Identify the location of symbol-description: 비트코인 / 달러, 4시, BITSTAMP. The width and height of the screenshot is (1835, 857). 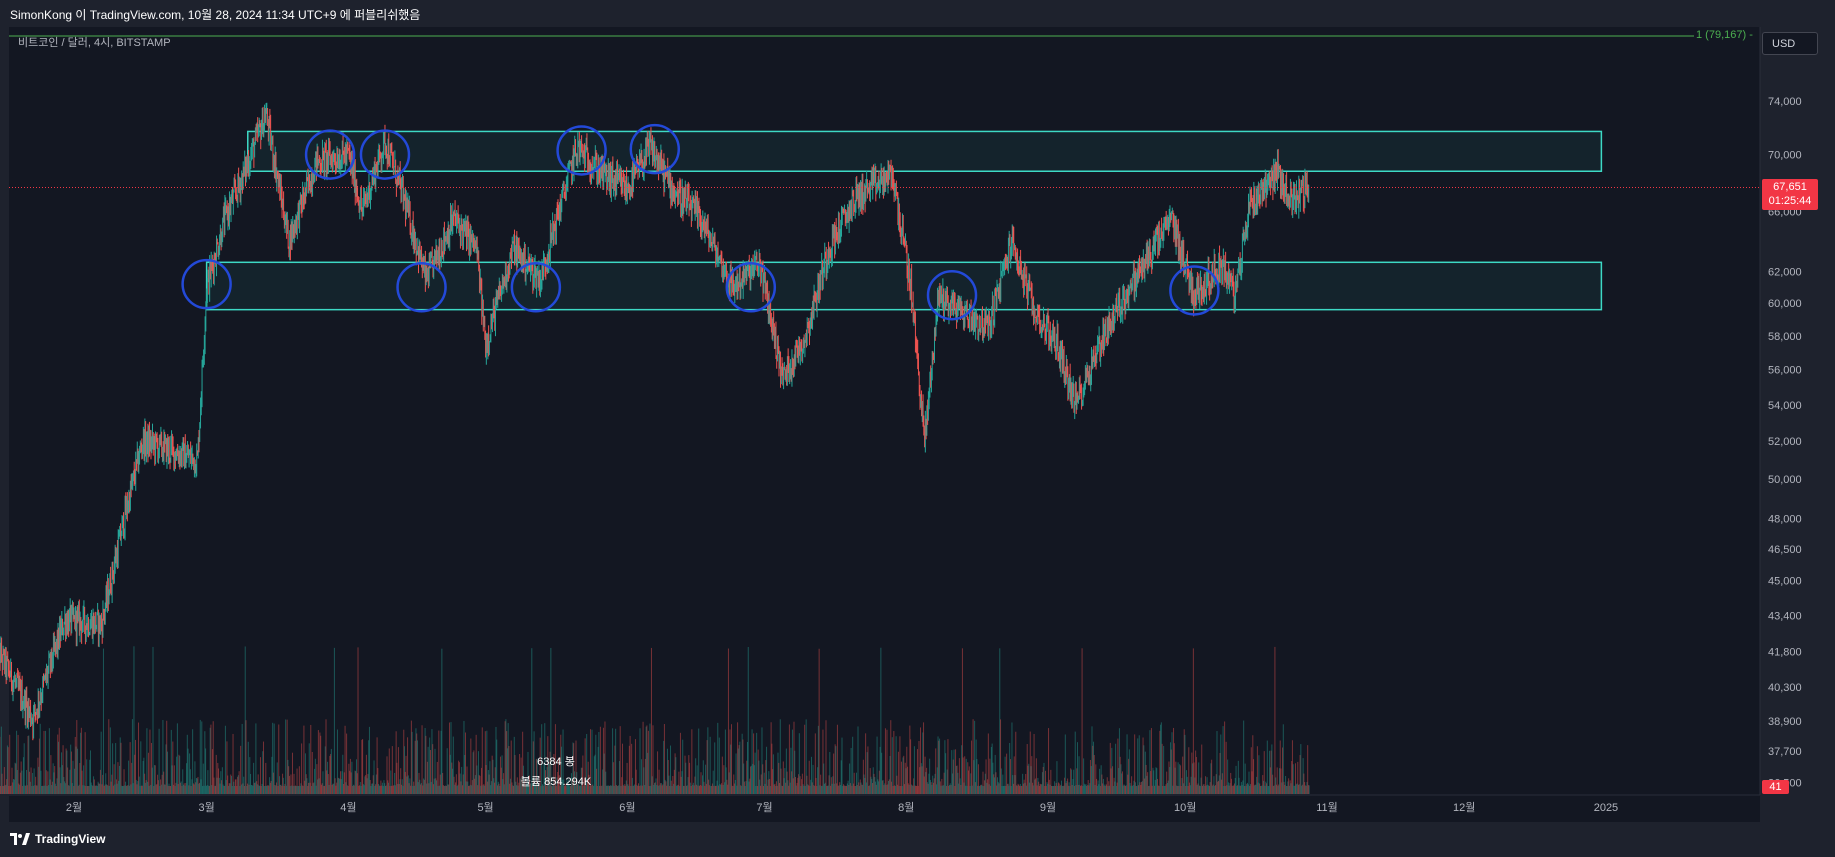
(94, 43).